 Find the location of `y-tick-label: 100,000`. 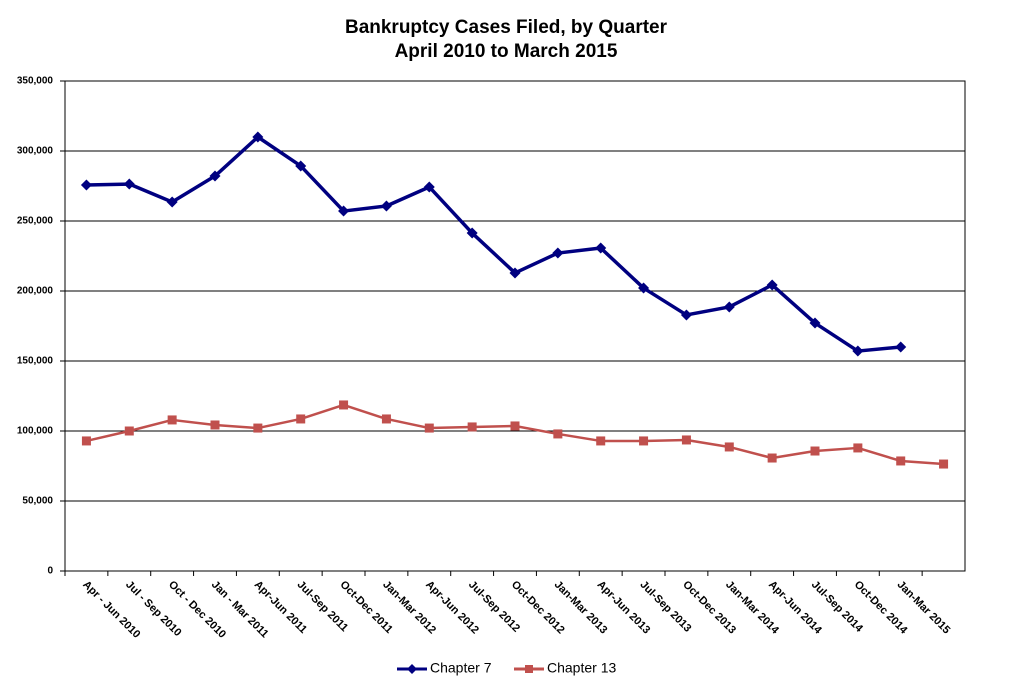

y-tick-label: 100,000 is located at coordinates (35, 431).